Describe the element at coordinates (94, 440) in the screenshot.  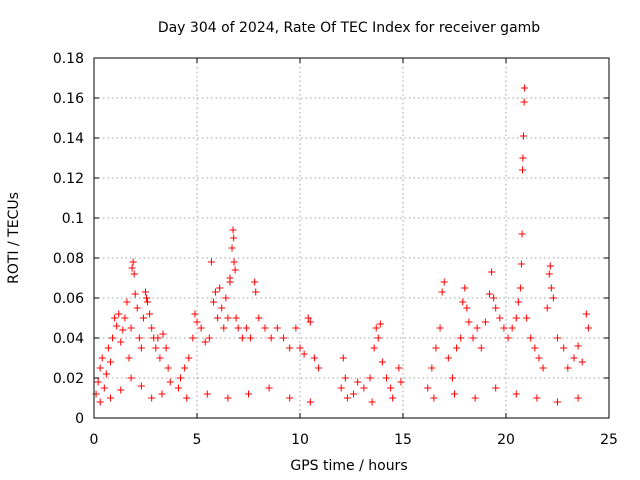
I see `x-tick-label: 0` at that location.